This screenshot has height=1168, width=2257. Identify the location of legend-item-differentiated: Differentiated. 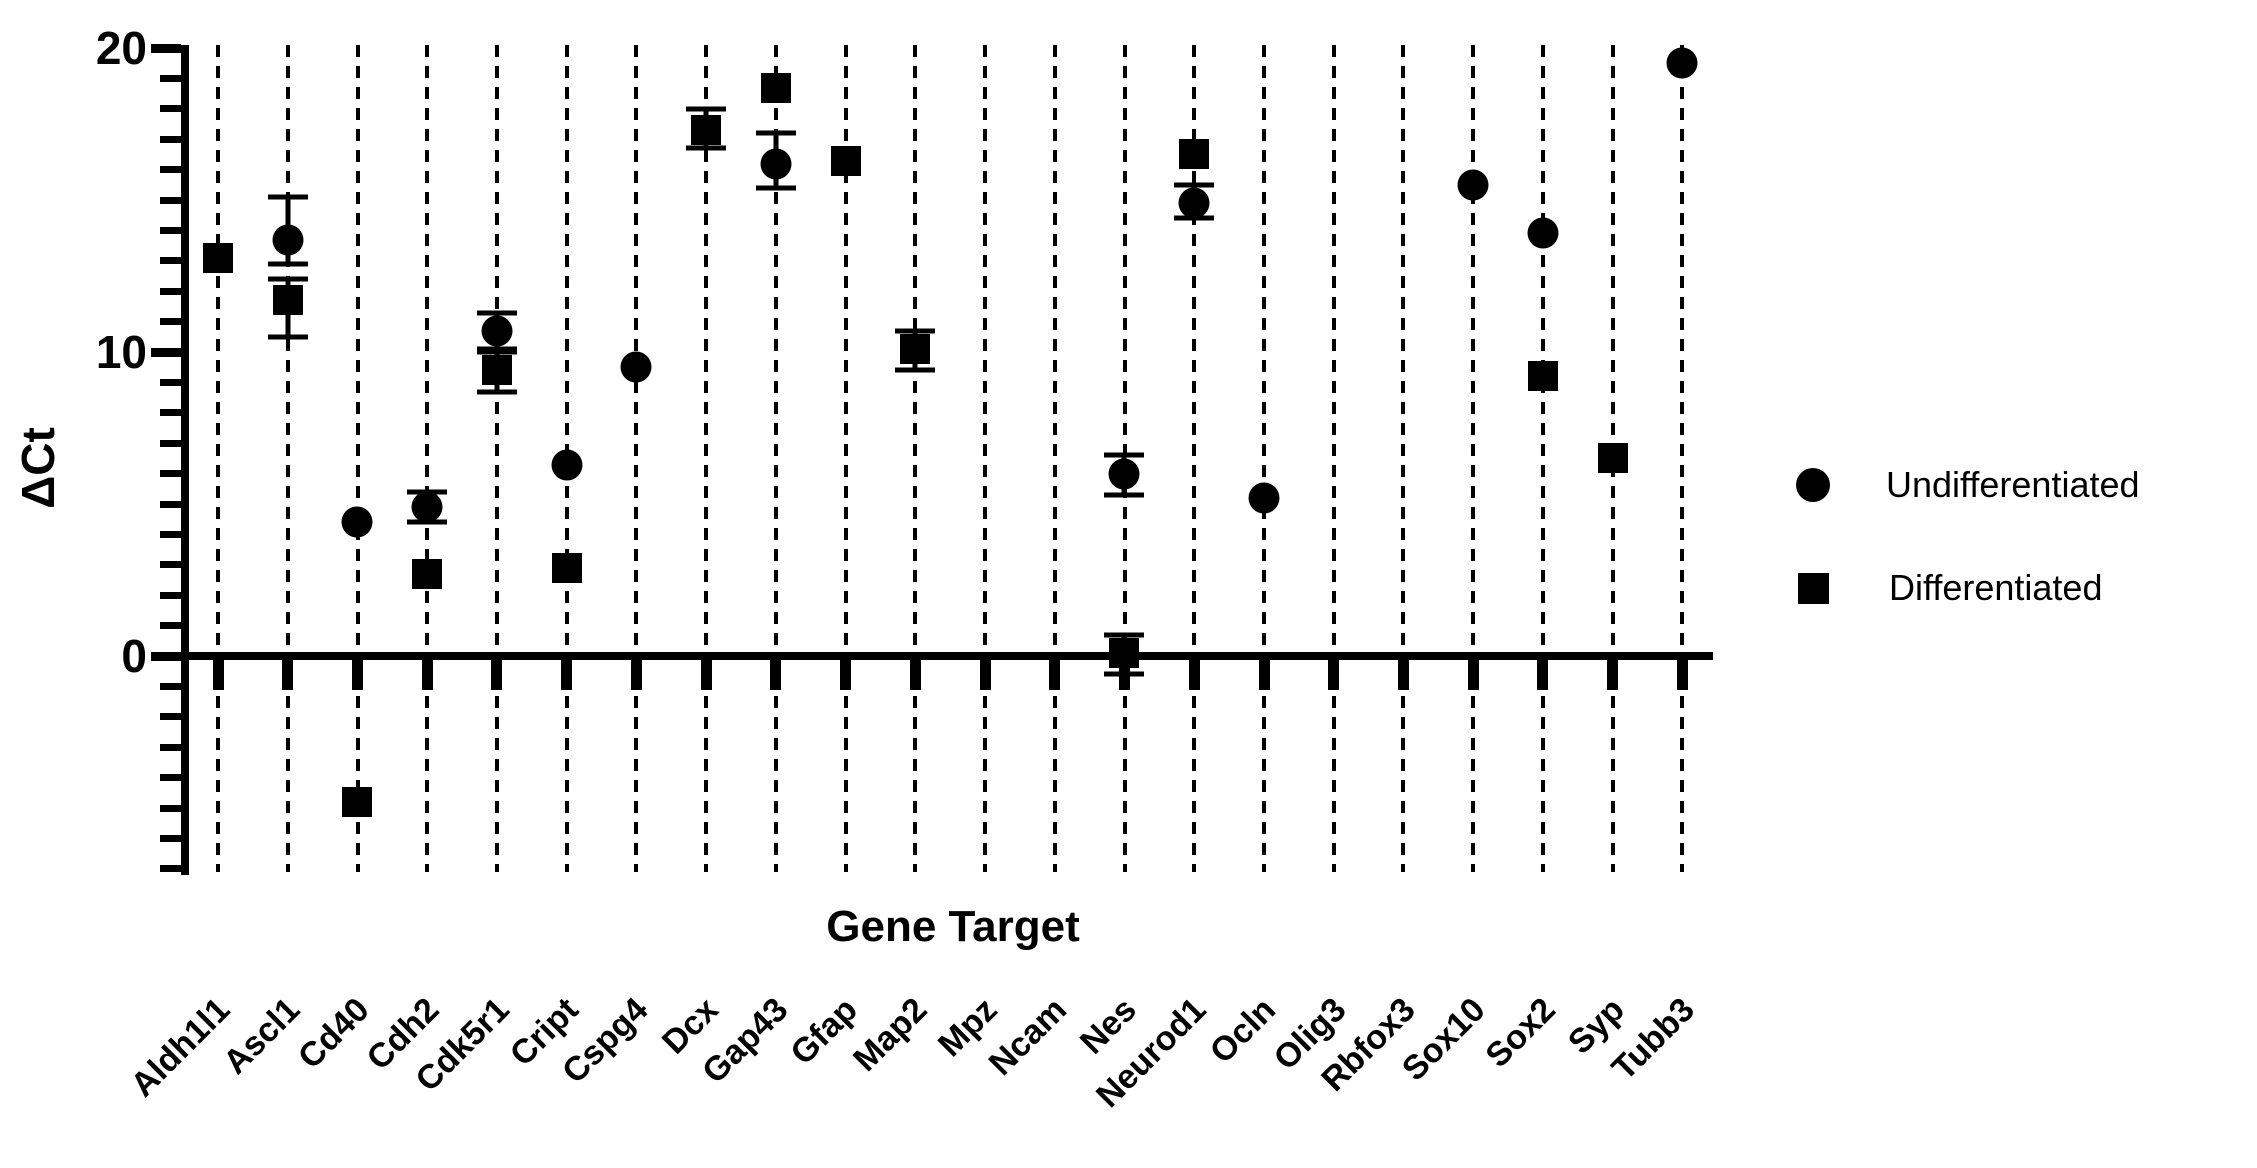
(1950, 588).